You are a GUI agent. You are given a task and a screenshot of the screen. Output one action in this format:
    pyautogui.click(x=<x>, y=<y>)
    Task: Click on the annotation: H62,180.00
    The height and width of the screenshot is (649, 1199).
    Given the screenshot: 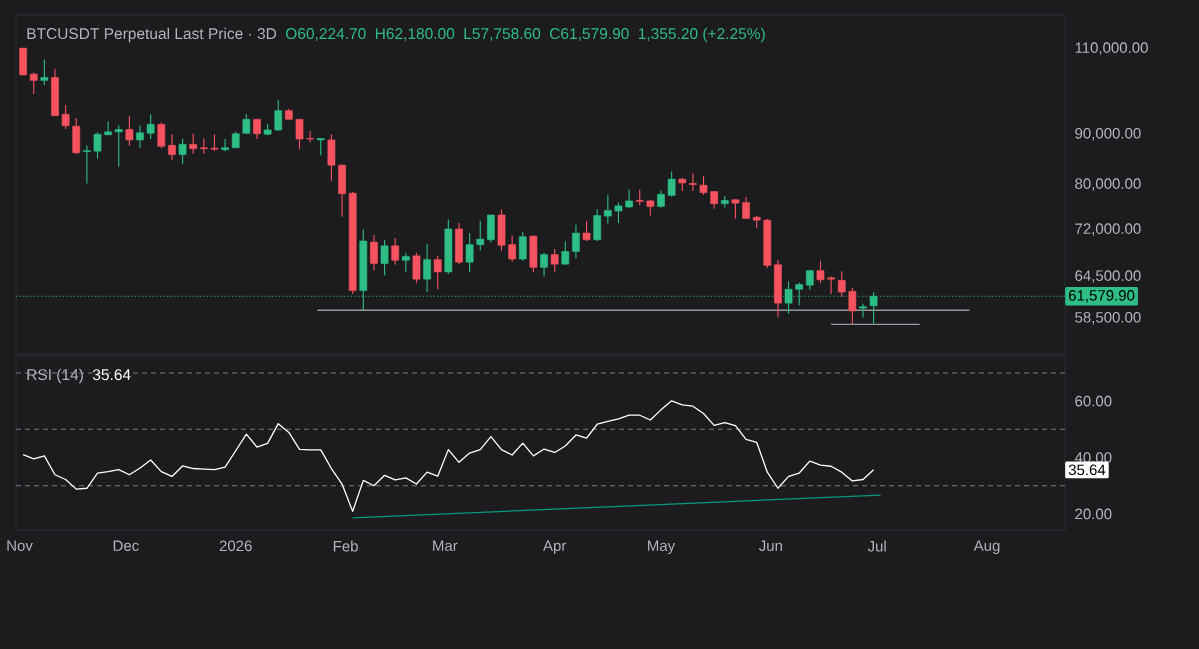 What is the action you would take?
    pyautogui.click(x=415, y=34)
    